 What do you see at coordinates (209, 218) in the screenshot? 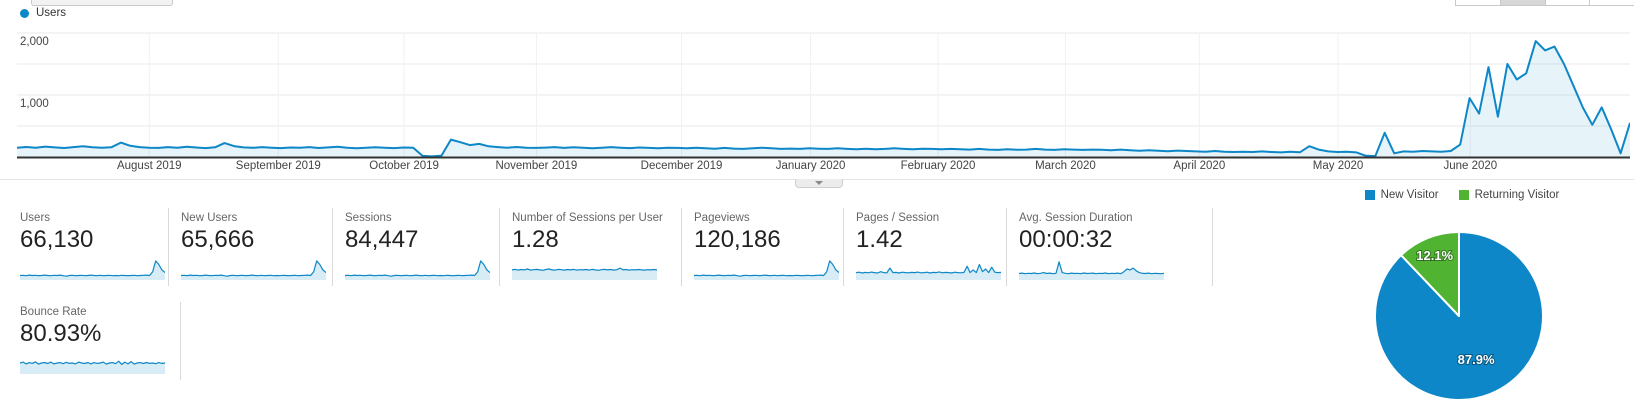
I see `metric-label: New Users` at bounding box center [209, 218].